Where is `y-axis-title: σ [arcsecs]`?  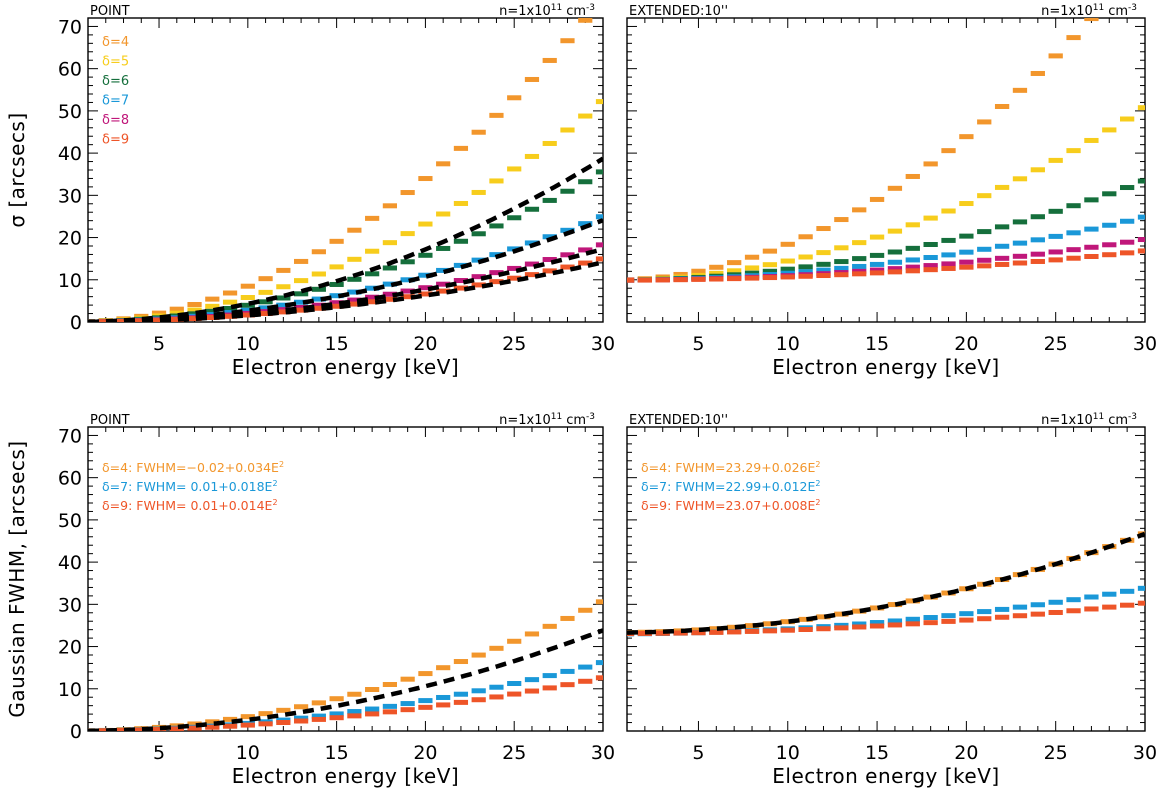
y-axis-title: σ [arcsecs] is located at coordinates (17, 169).